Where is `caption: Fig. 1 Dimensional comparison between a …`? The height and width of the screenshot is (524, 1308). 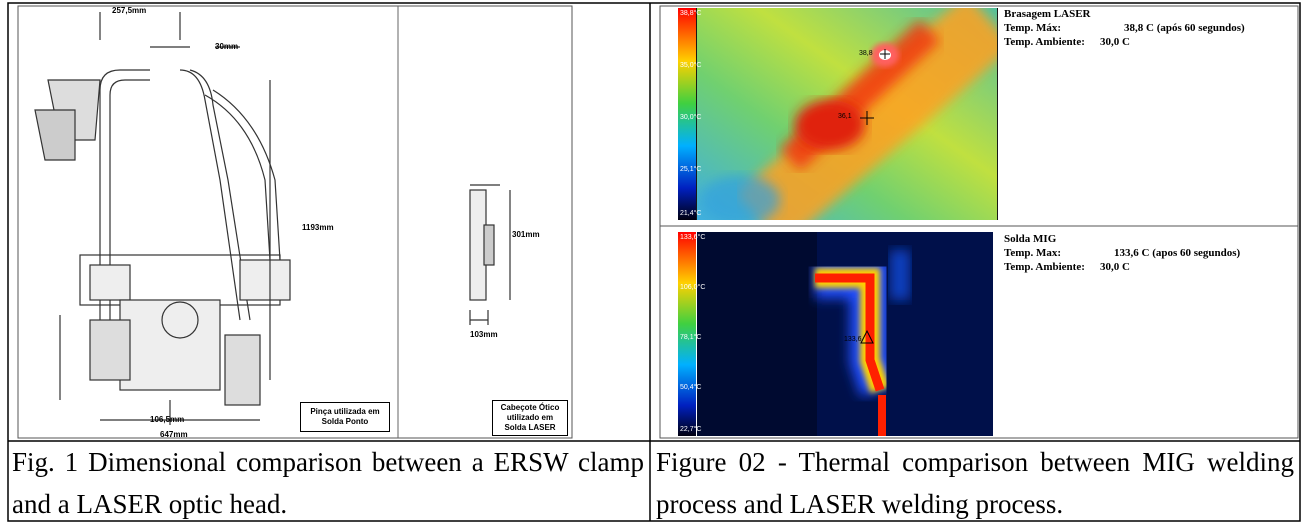 caption: Fig. 1 Dimensional comparison between a … is located at coordinates (328, 483).